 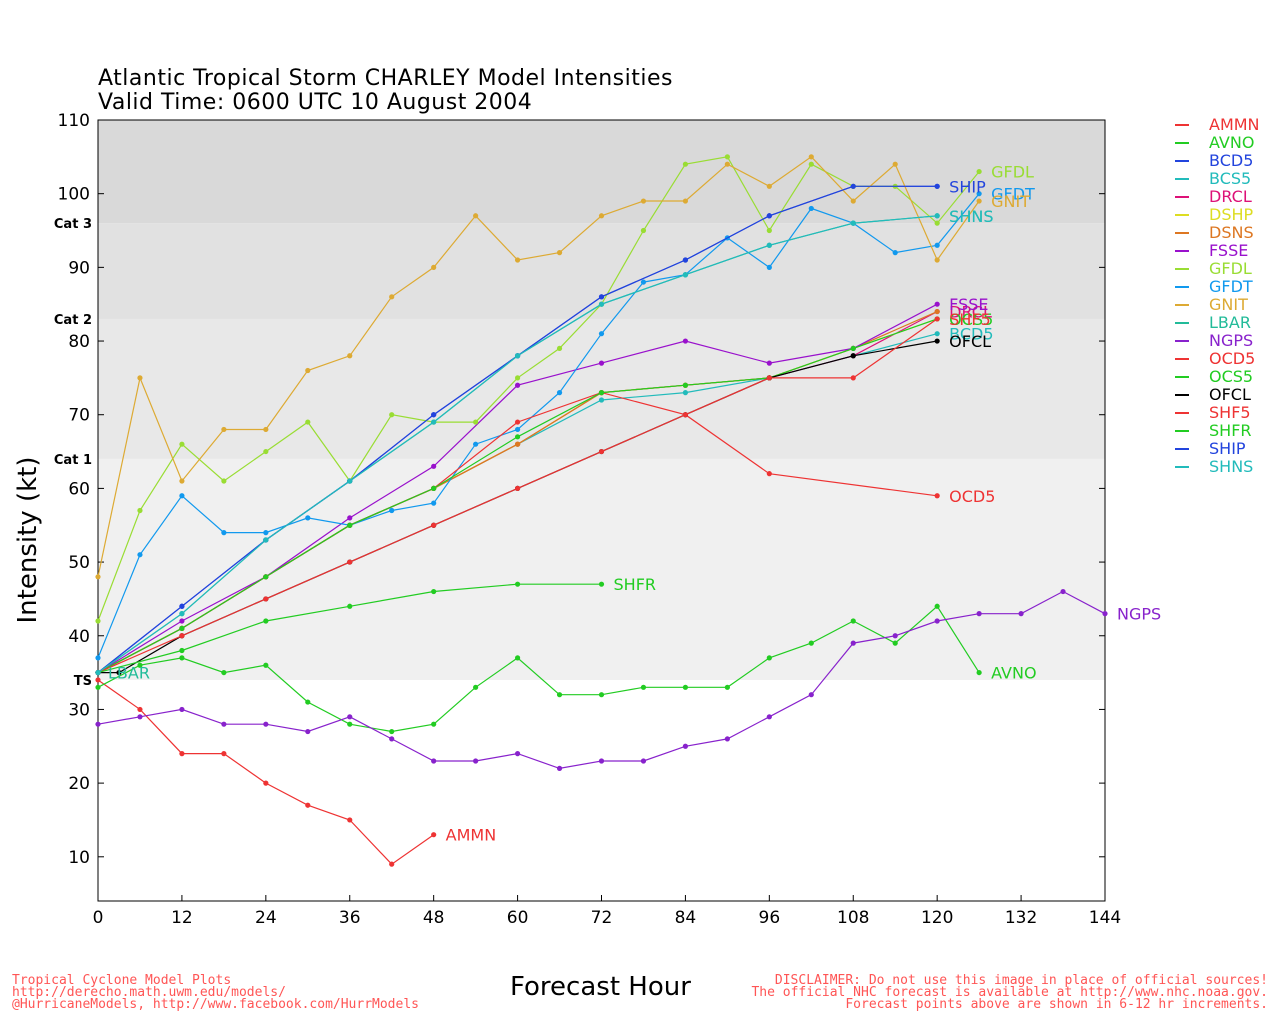 What do you see at coordinates (937, 918) in the screenshot?
I see `x-tick-label: 120` at bounding box center [937, 918].